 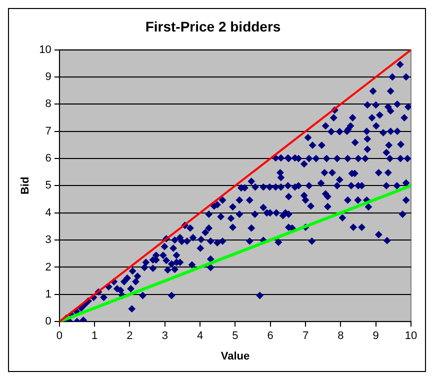 I want to click on y-tick-label: 4, so click(x=48, y=212).